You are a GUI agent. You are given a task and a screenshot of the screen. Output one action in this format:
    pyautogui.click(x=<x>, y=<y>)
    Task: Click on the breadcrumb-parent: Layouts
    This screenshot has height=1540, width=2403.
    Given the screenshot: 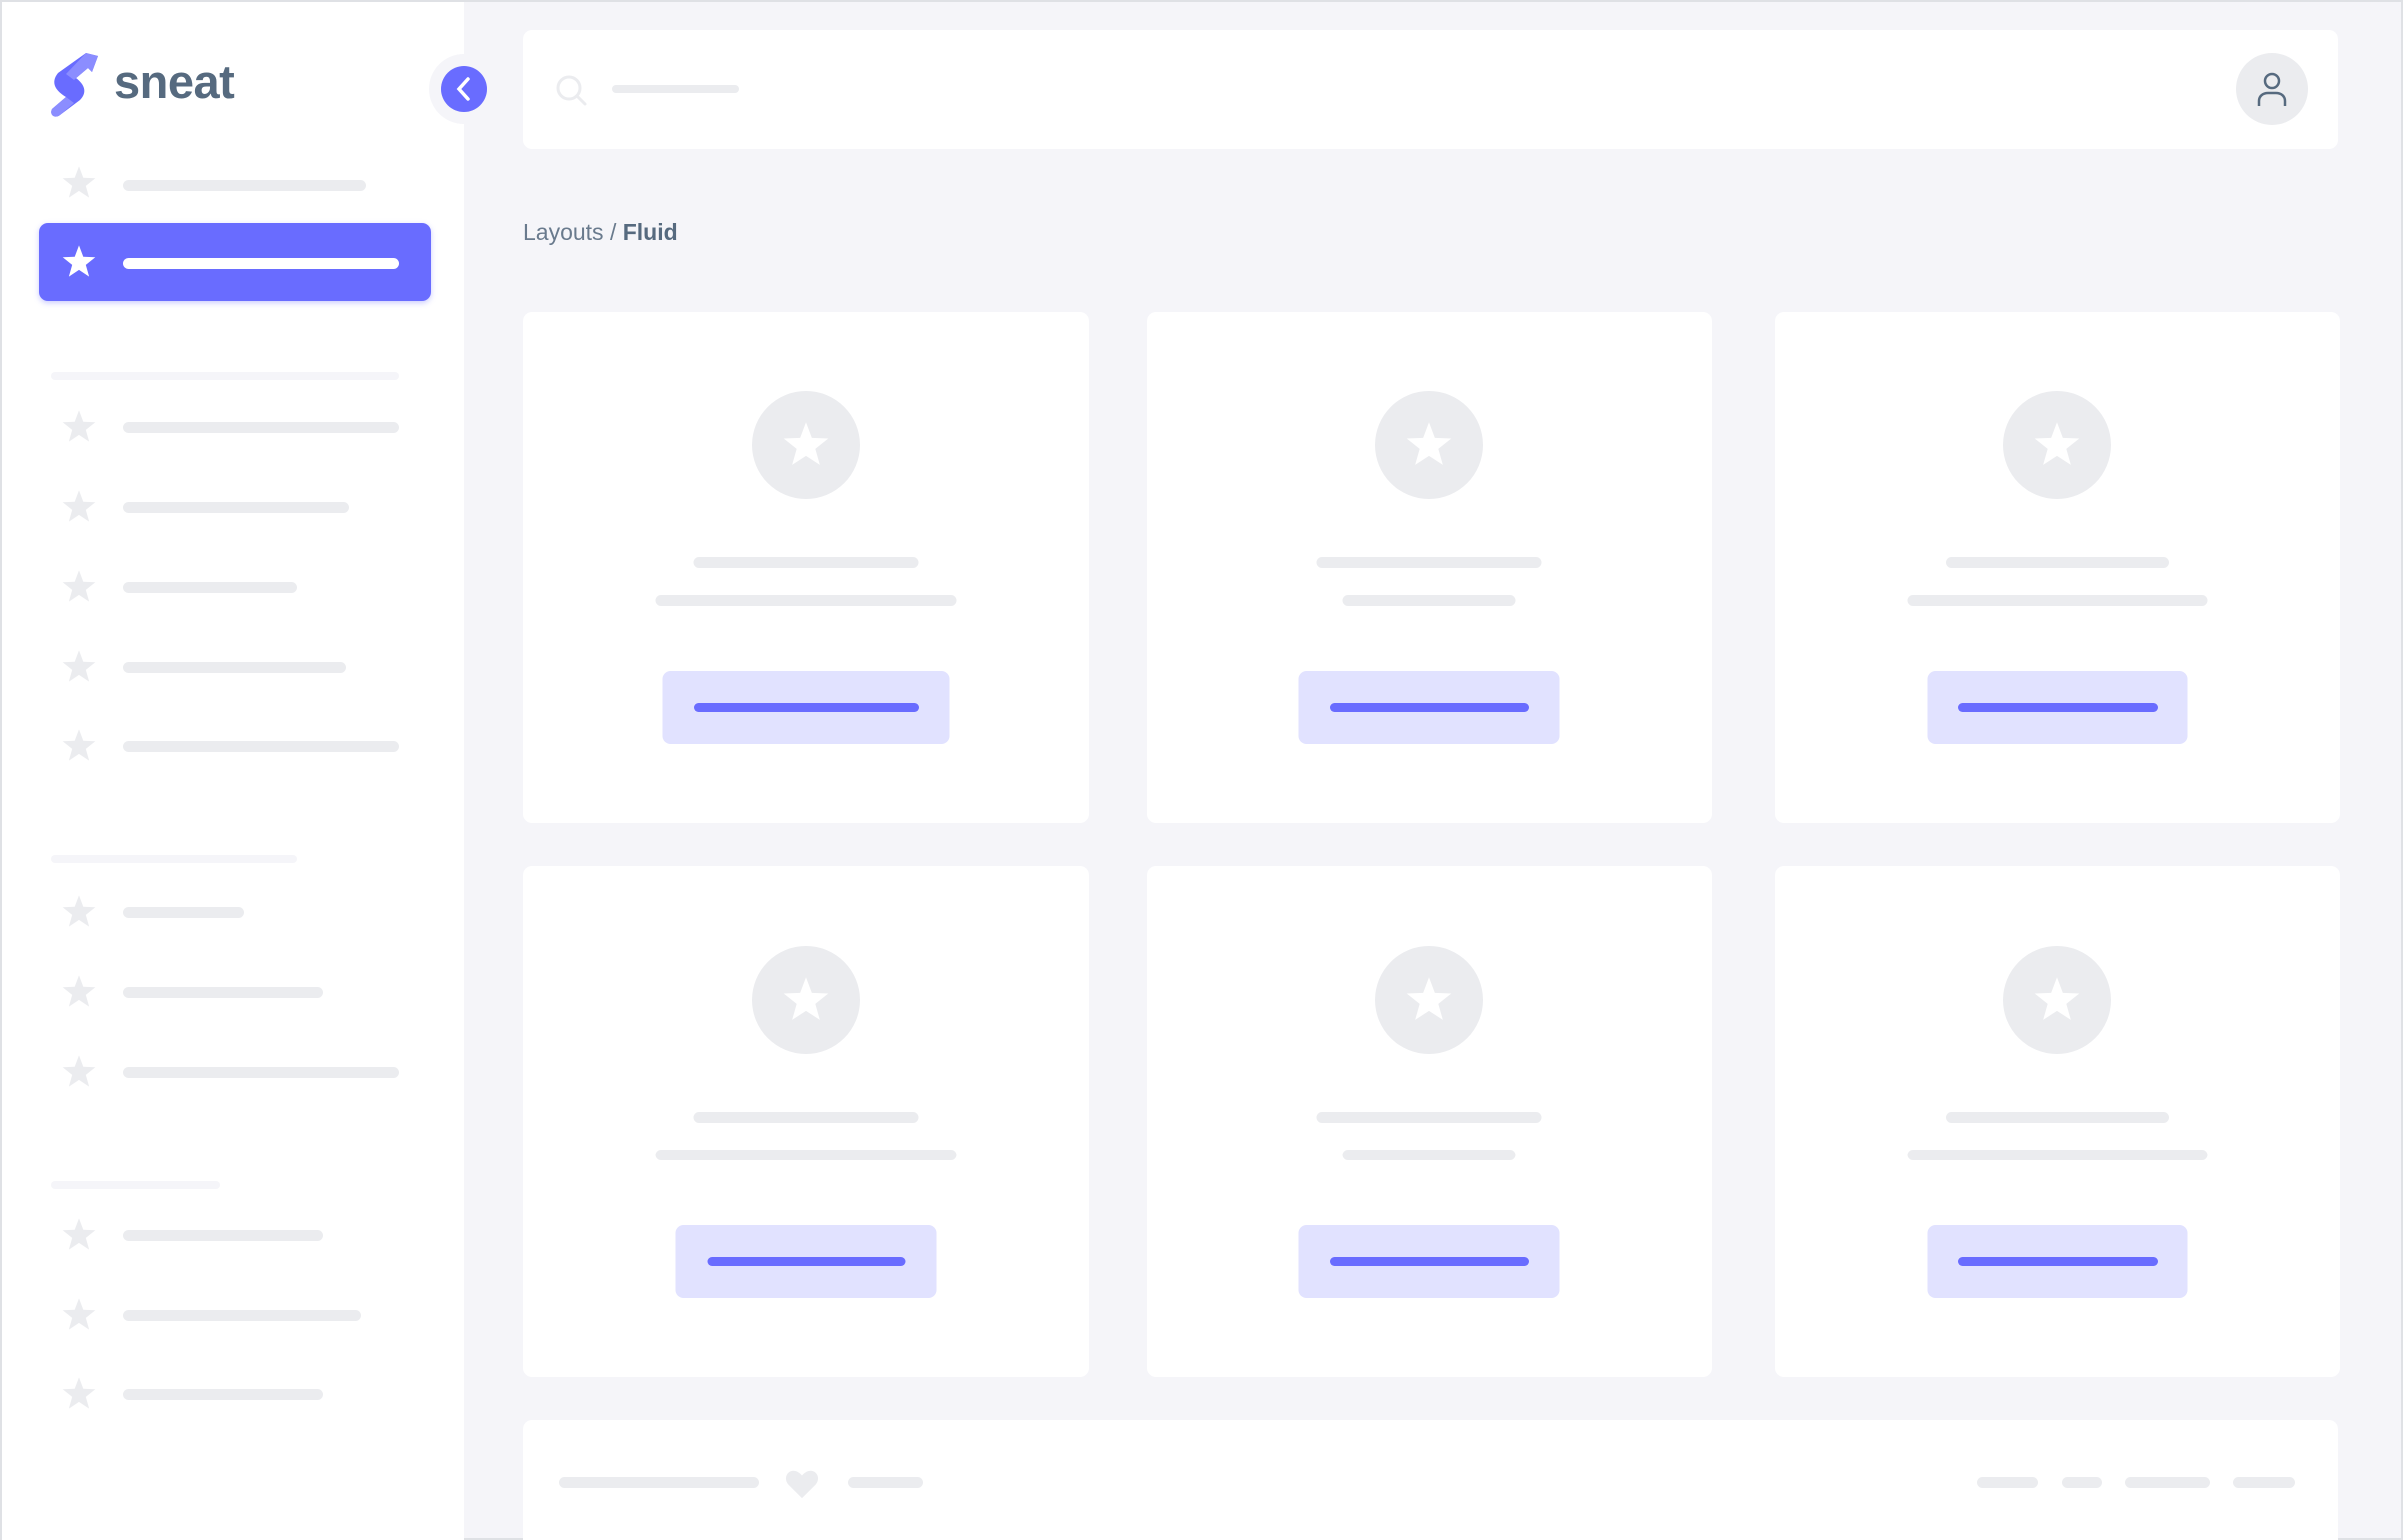 What is the action you would take?
    pyautogui.click(x=563, y=232)
    